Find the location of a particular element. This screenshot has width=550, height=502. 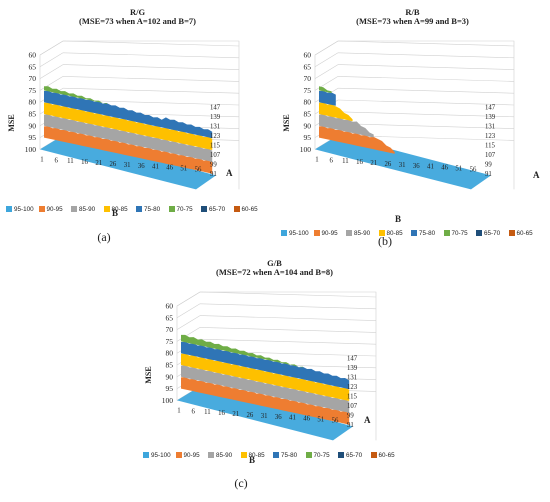

panel-caption: (b) is located at coordinates (385, 241).